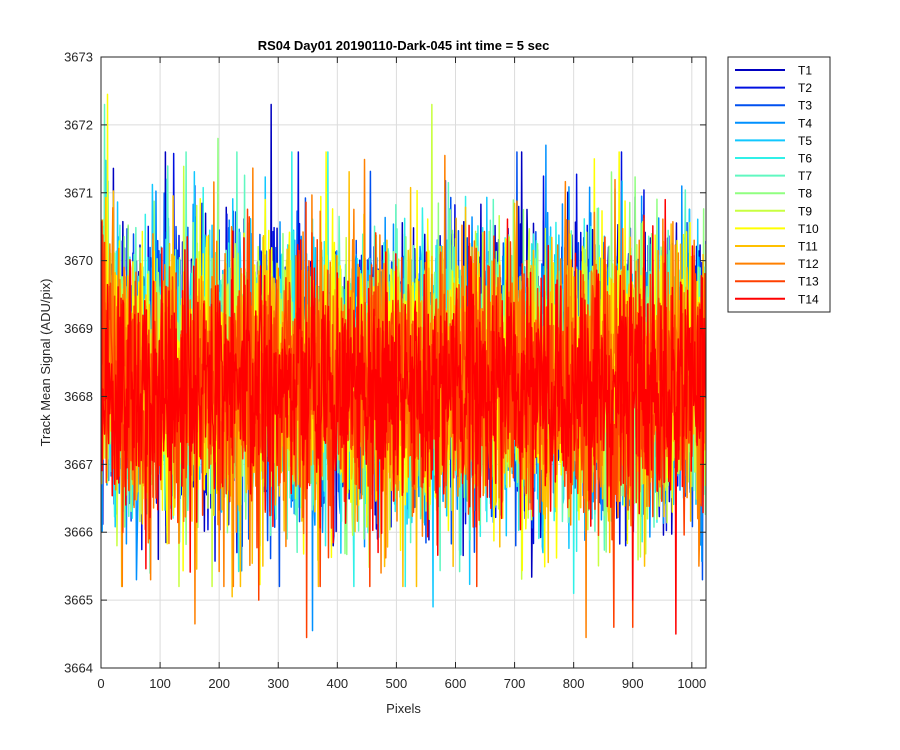 Image resolution: width=900 pixels, height=750 pixels. What do you see at coordinates (78, 464) in the screenshot?
I see `y-tick-label: 3667` at bounding box center [78, 464].